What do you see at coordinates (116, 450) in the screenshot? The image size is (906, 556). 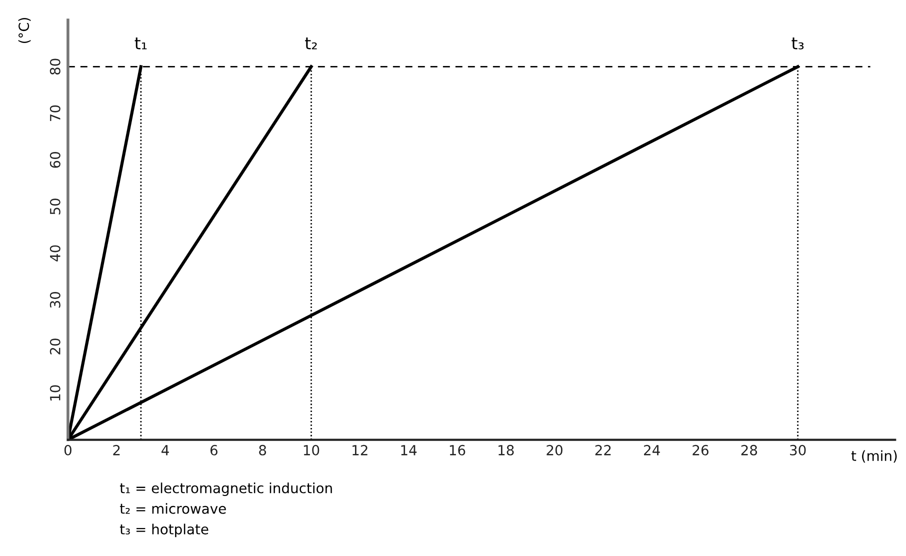 I see `x-tick-label: 2` at bounding box center [116, 450].